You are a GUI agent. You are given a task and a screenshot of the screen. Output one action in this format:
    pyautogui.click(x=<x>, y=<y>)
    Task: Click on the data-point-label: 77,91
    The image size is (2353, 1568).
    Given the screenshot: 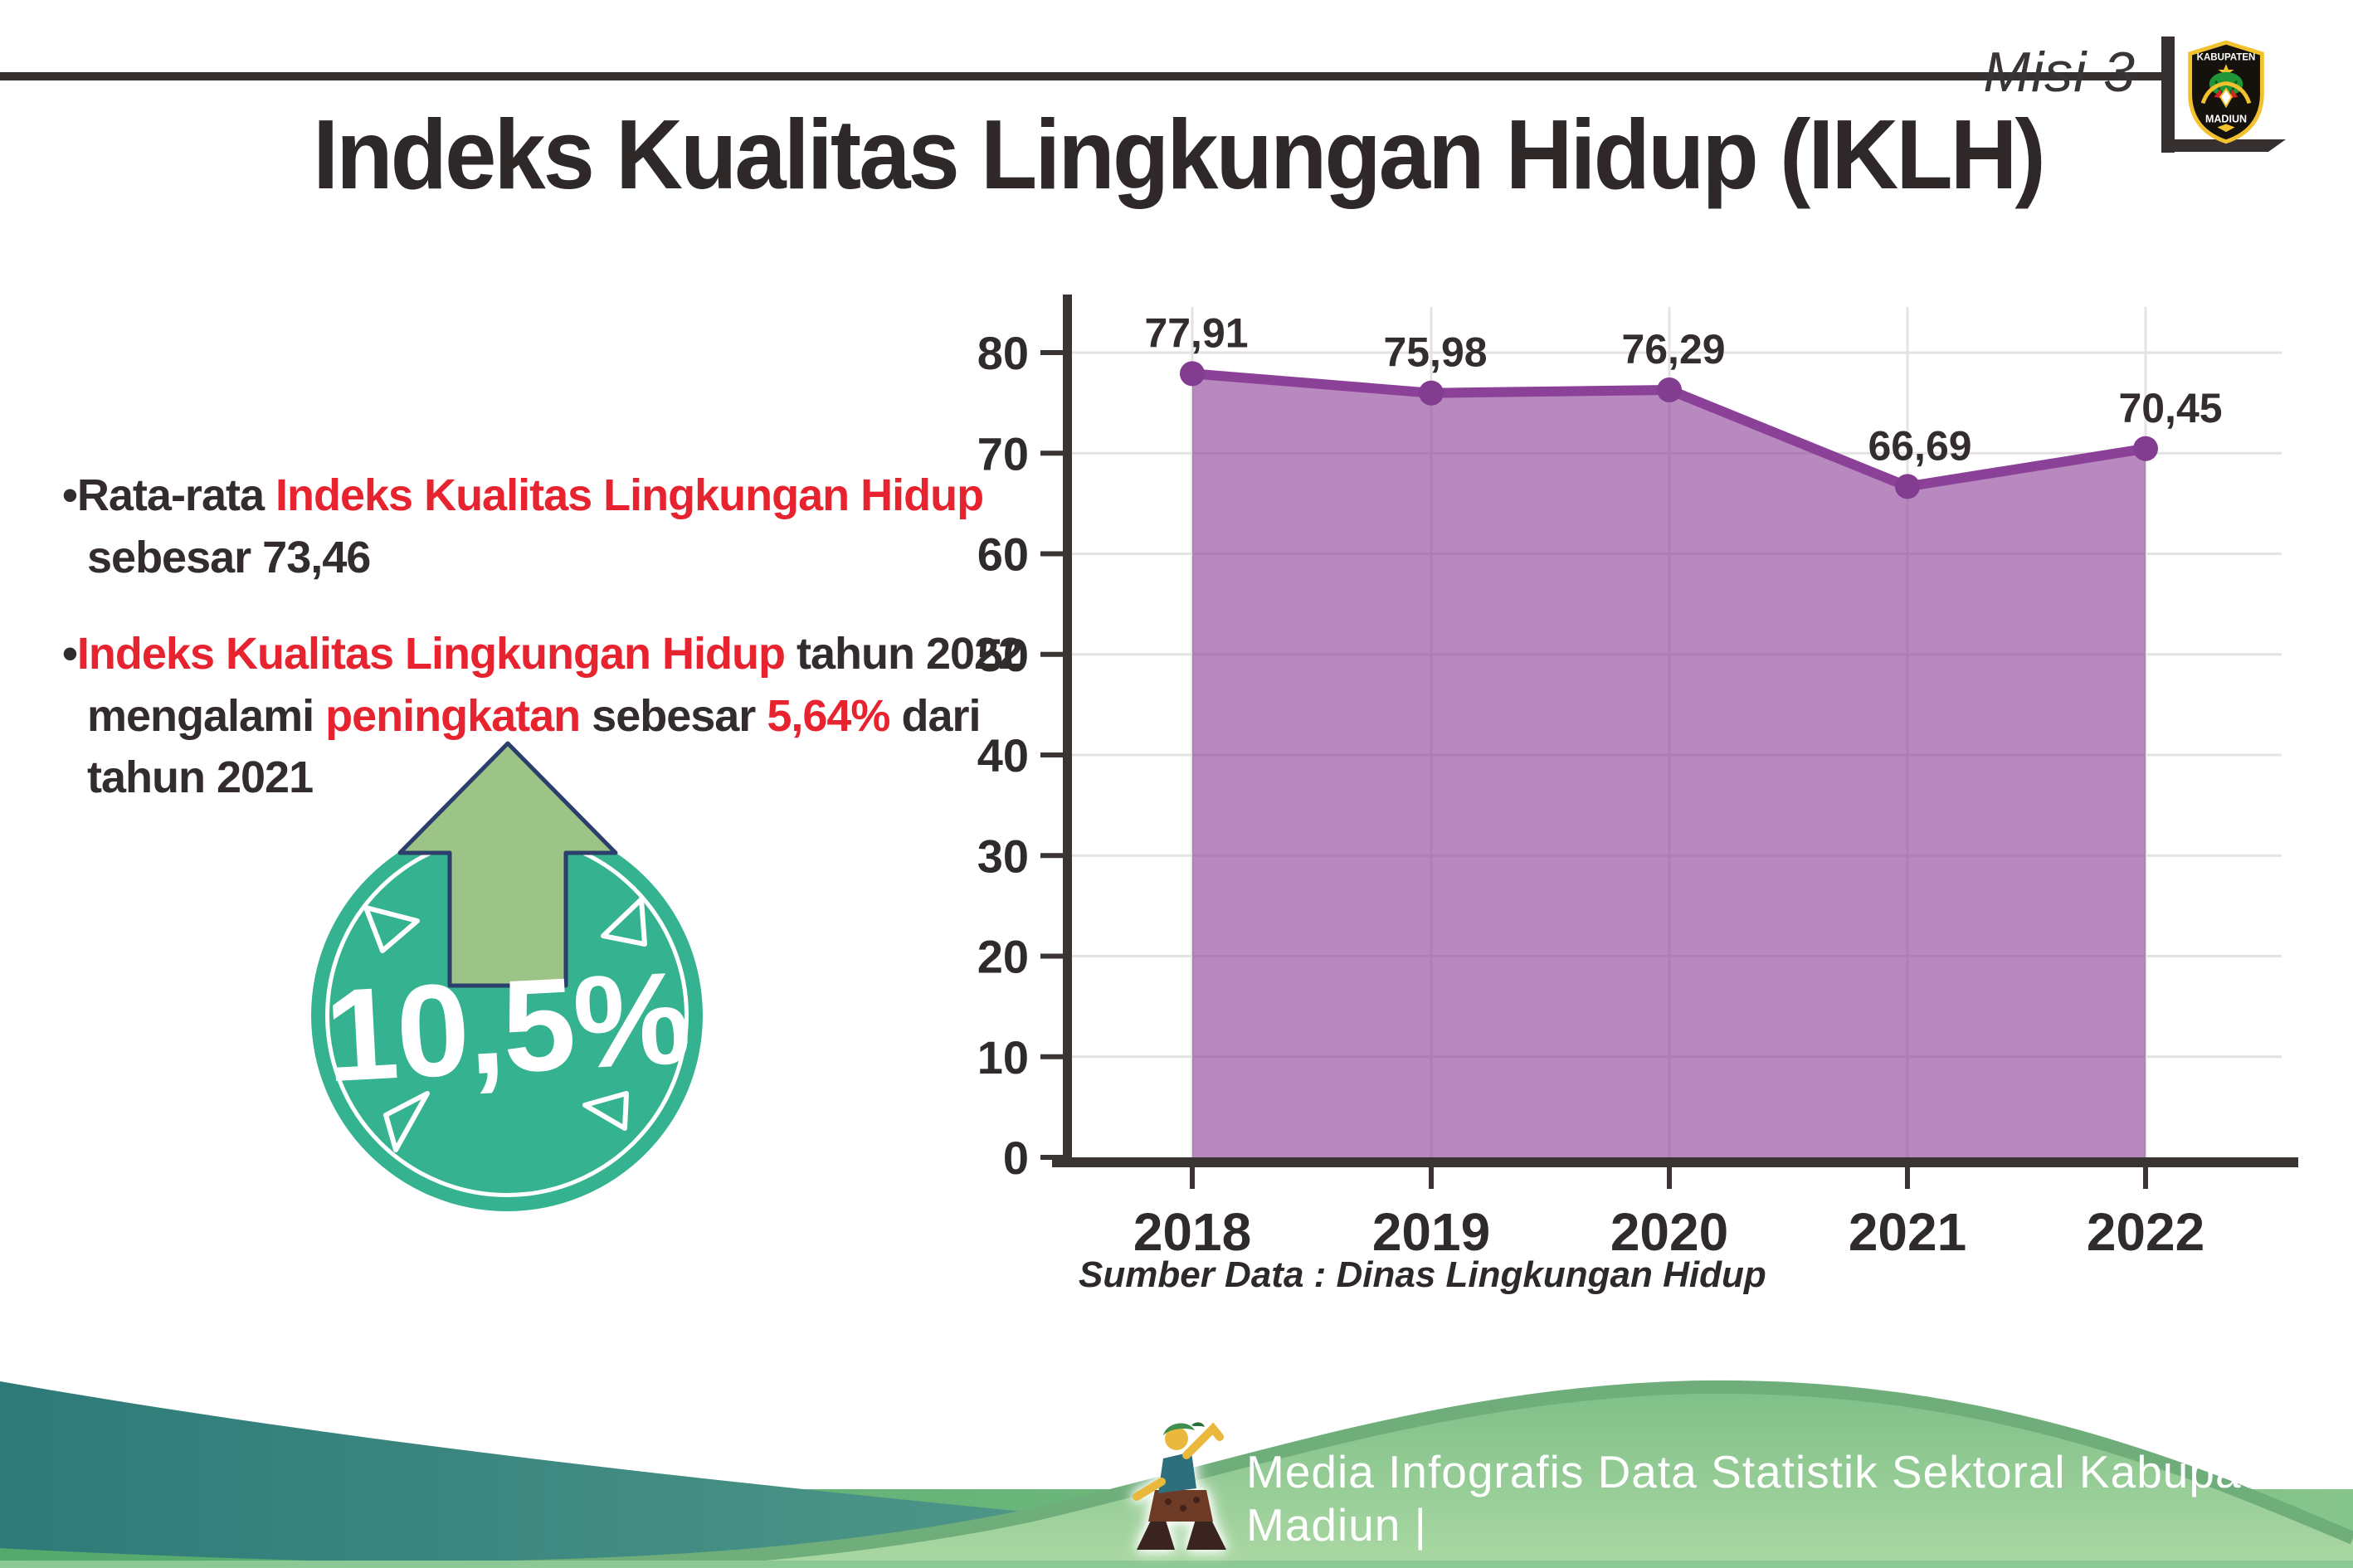 What is the action you would take?
    pyautogui.click(x=1196, y=332)
    